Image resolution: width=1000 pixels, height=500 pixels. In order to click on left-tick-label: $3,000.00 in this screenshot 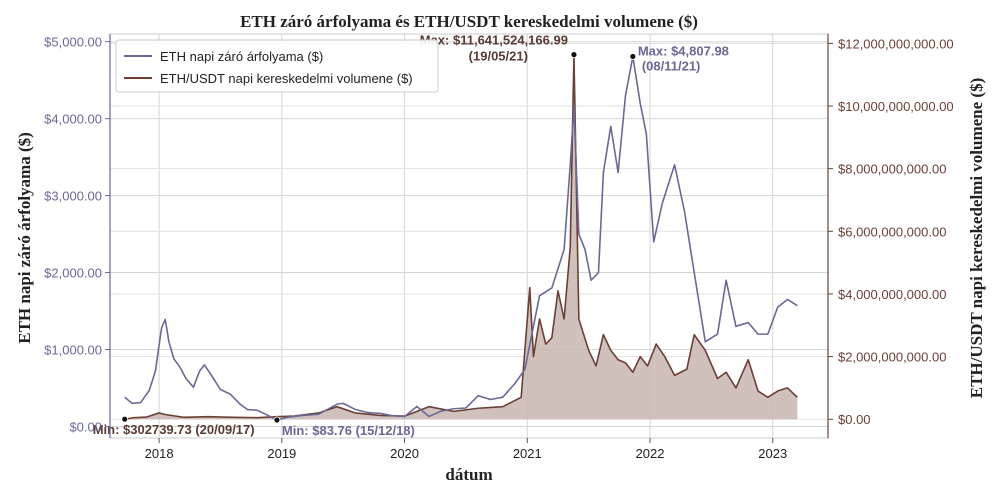, I will do `click(73, 196)`.